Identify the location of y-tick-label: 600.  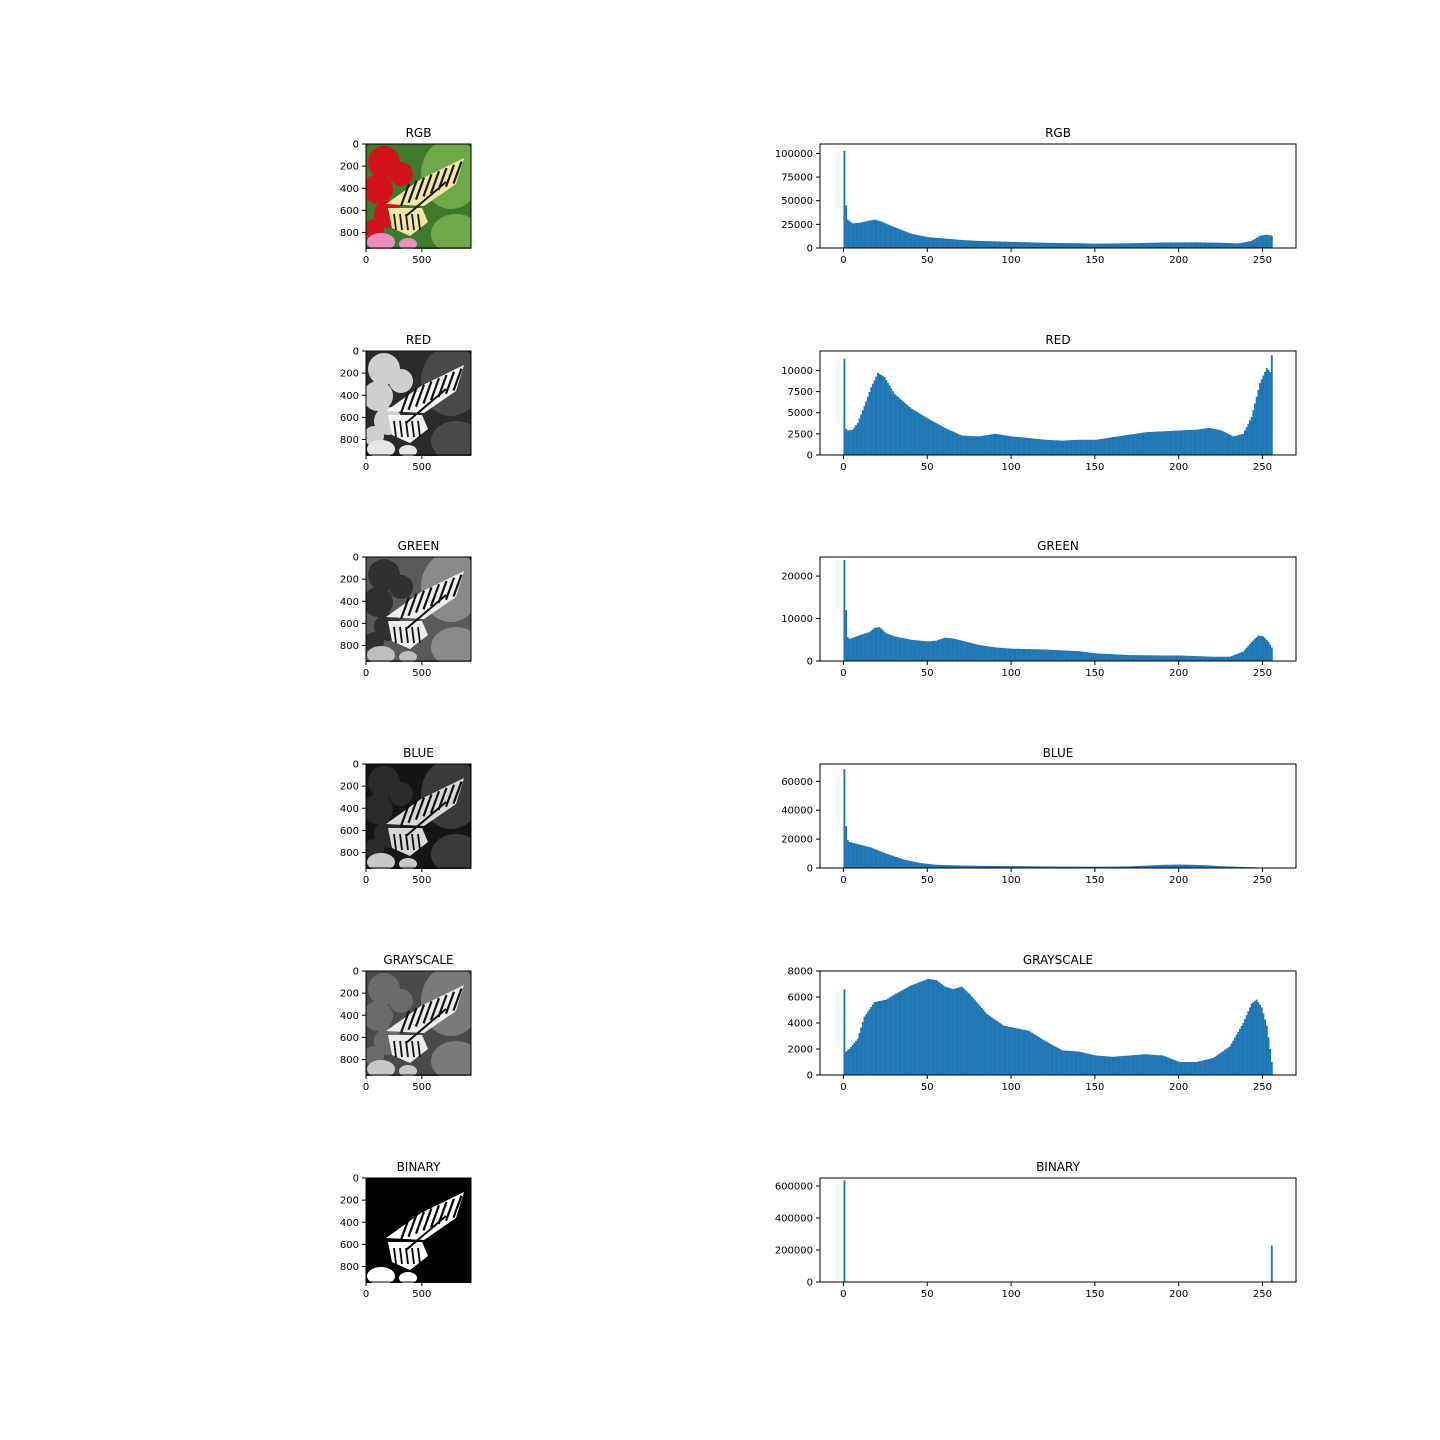
(349, 211).